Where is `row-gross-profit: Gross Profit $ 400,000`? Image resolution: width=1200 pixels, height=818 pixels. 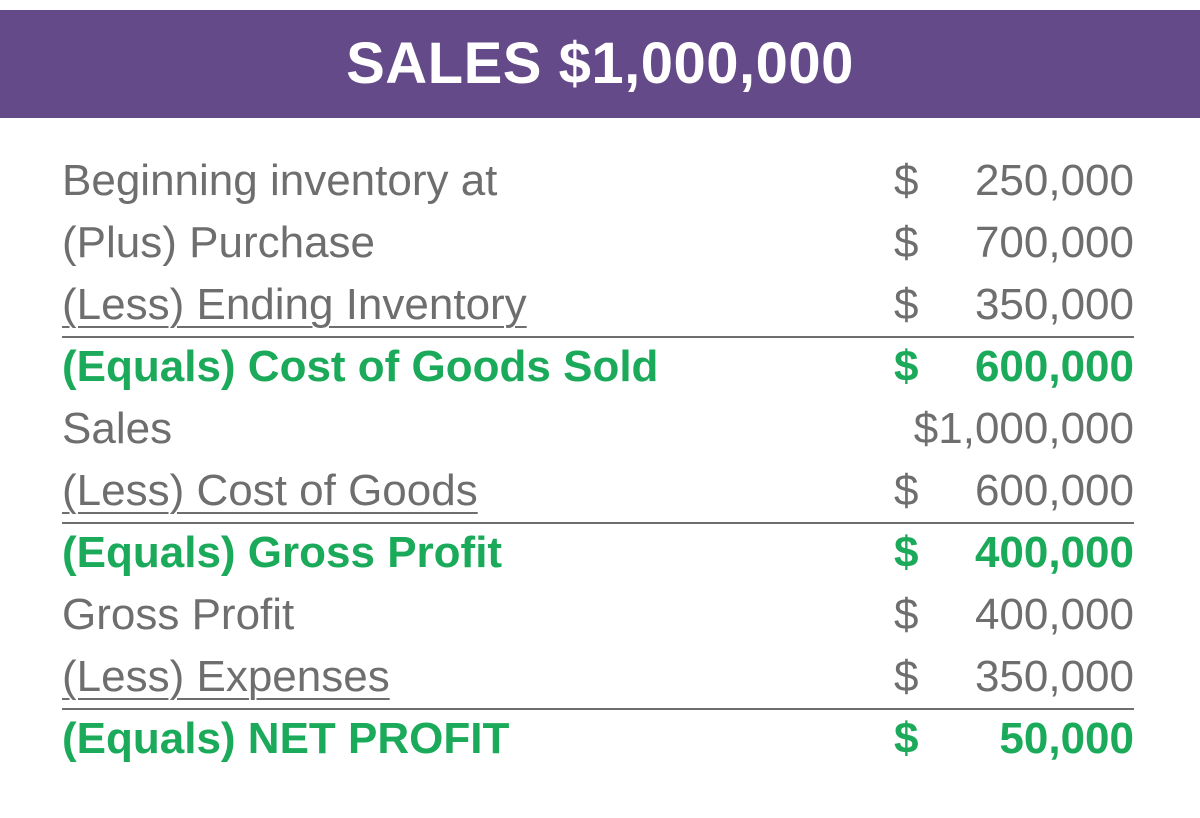 row-gross-profit: Gross Profit $ 400,000 is located at coordinates (598, 615).